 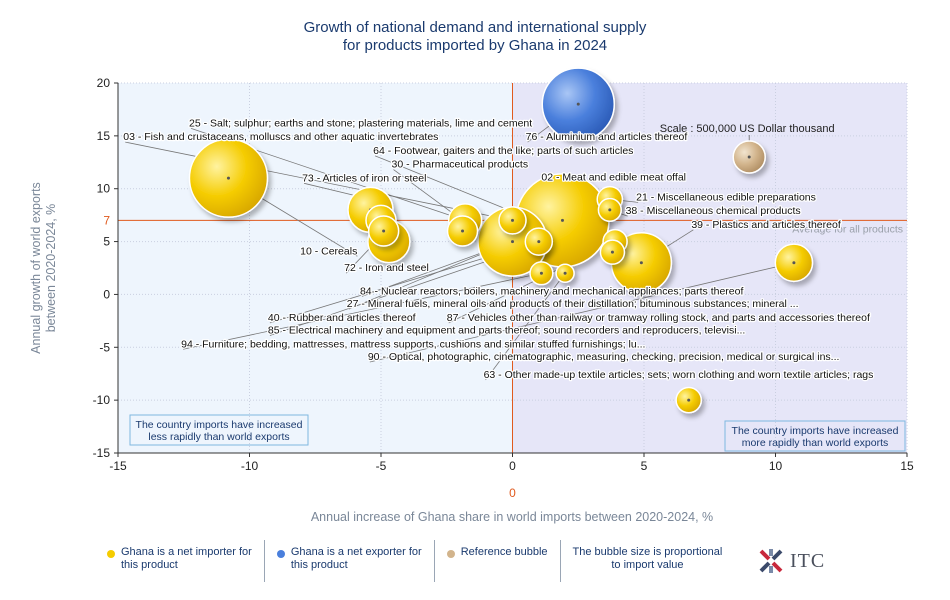 I want to click on y-tick-label: 20, so click(x=104, y=83).